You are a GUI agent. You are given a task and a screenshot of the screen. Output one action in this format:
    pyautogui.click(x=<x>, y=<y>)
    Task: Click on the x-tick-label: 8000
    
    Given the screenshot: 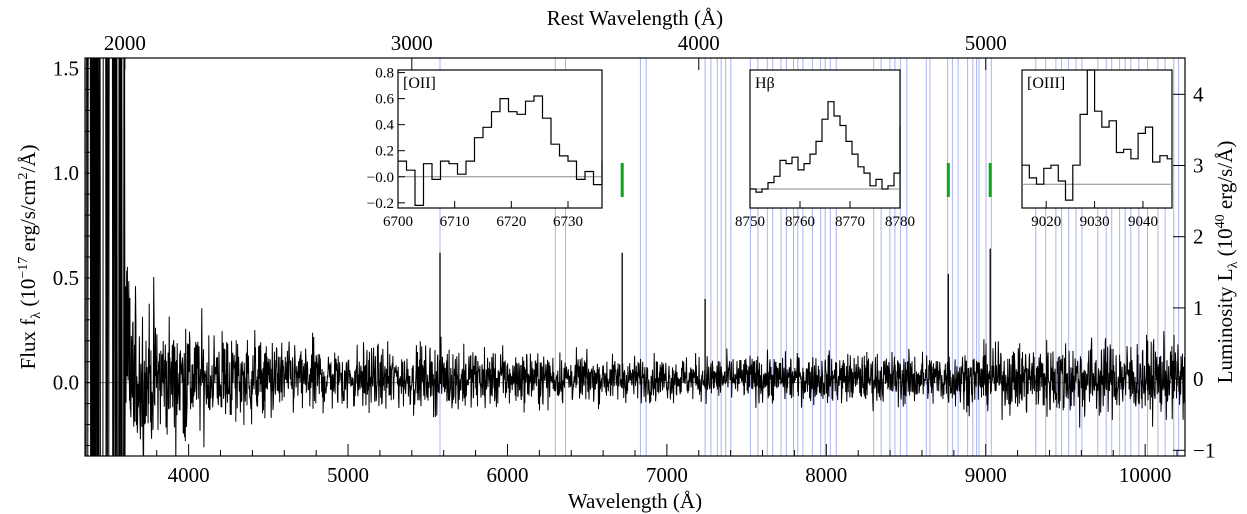 What is the action you would take?
    pyautogui.click(x=826, y=475)
    